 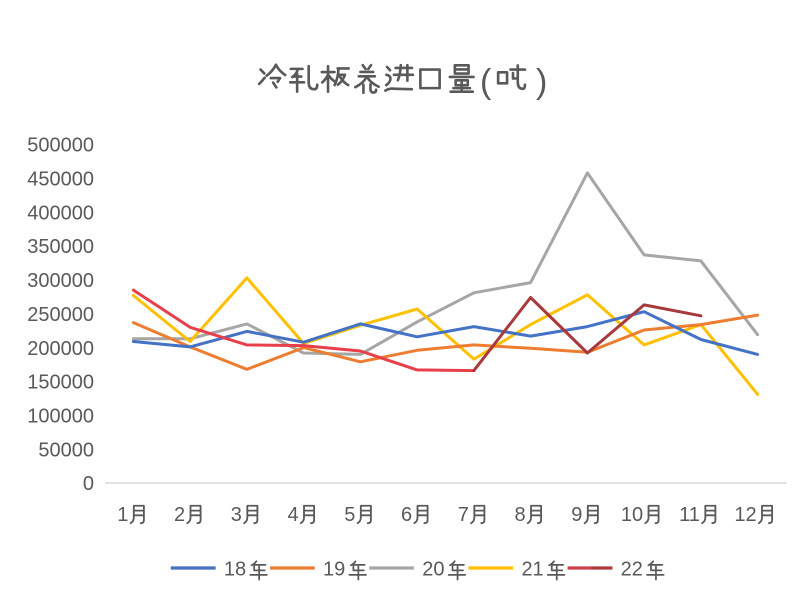 I want to click on svg-text: 2, so click(x=179, y=515).